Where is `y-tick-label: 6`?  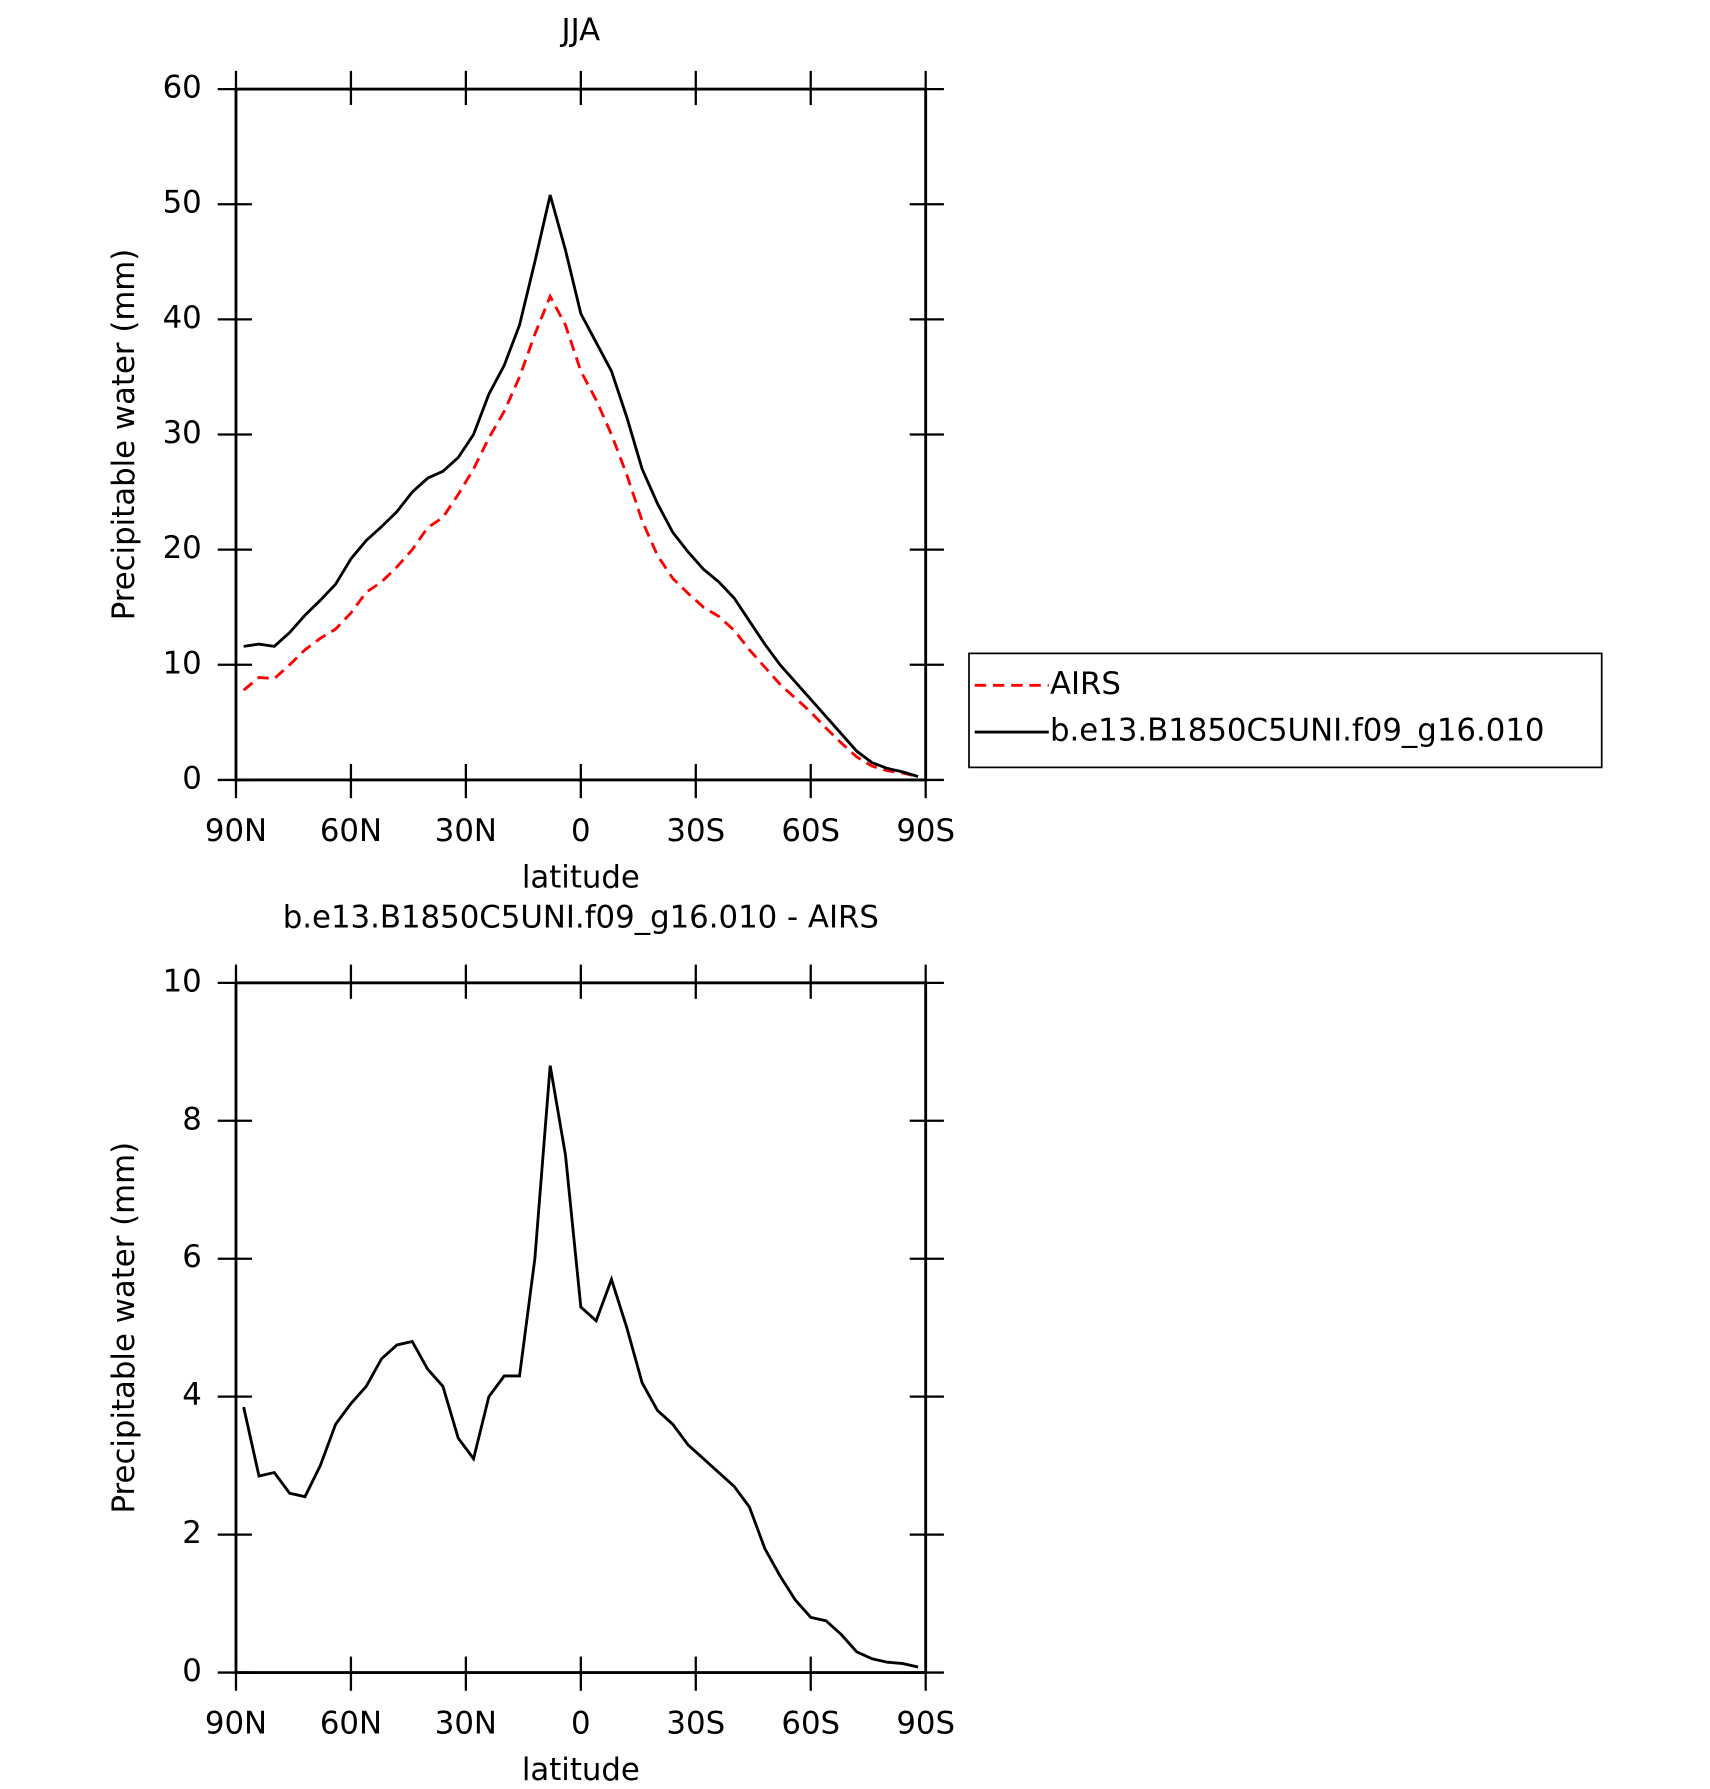 y-tick-label: 6 is located at coordinates (192, 1257).